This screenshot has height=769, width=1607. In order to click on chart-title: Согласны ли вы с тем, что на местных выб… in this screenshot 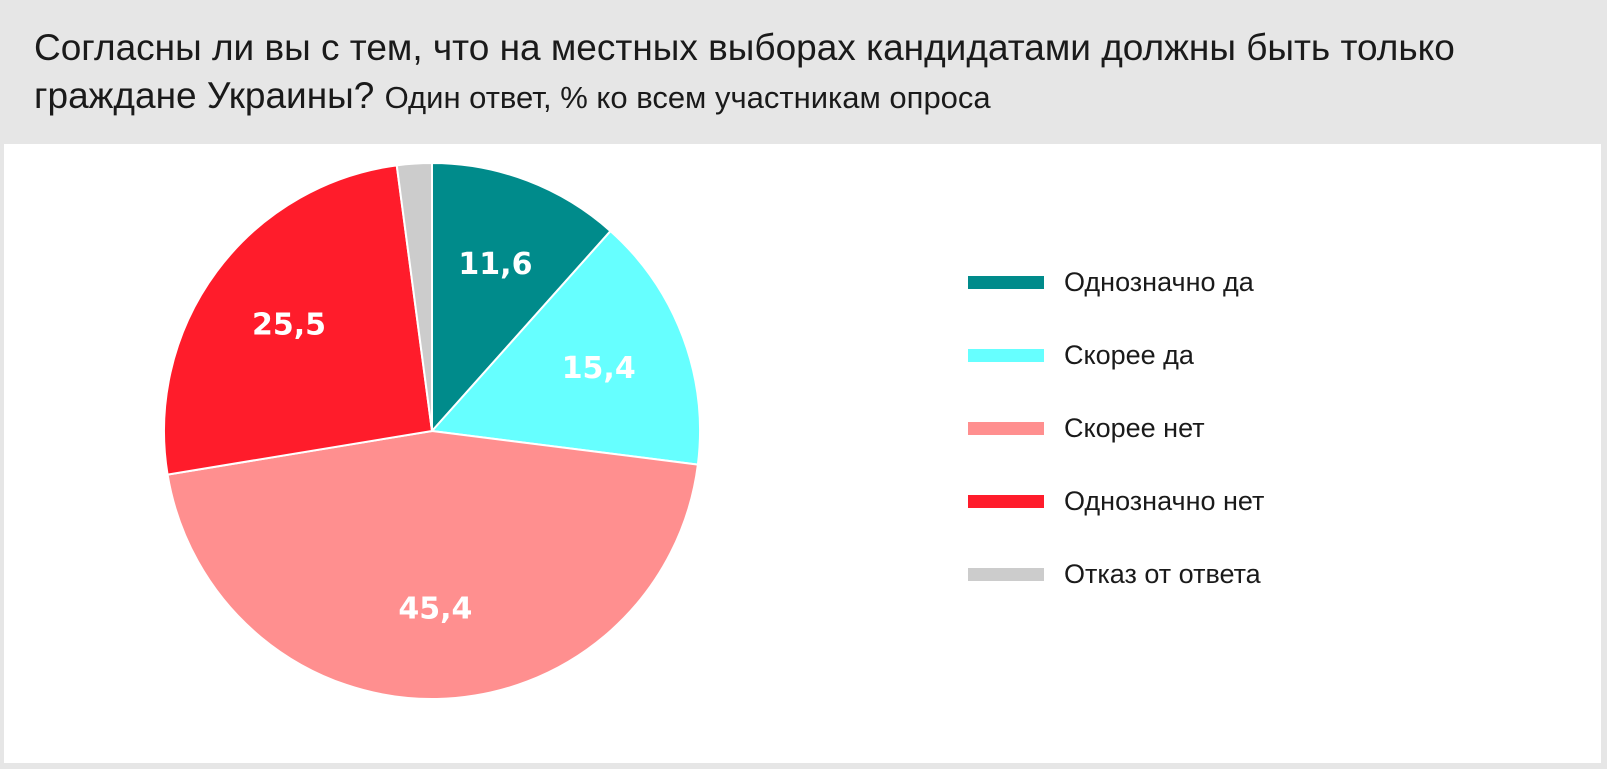, I will do `click(804, 73)`.